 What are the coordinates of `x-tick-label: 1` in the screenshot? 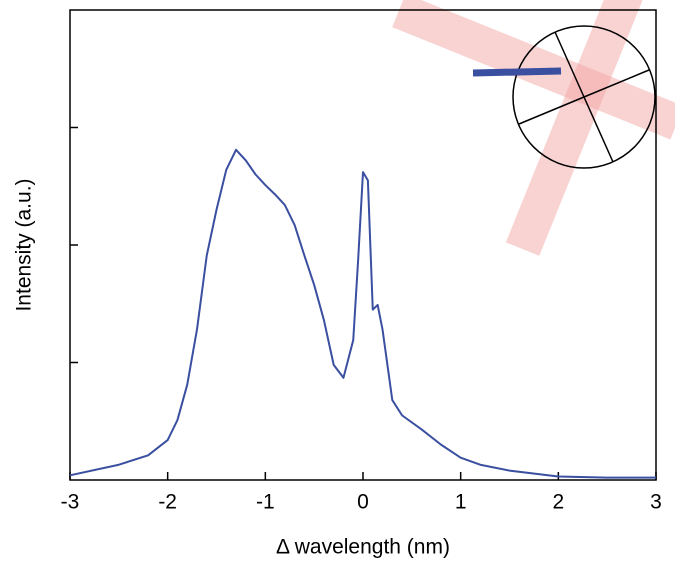 It's located at (461, 502).